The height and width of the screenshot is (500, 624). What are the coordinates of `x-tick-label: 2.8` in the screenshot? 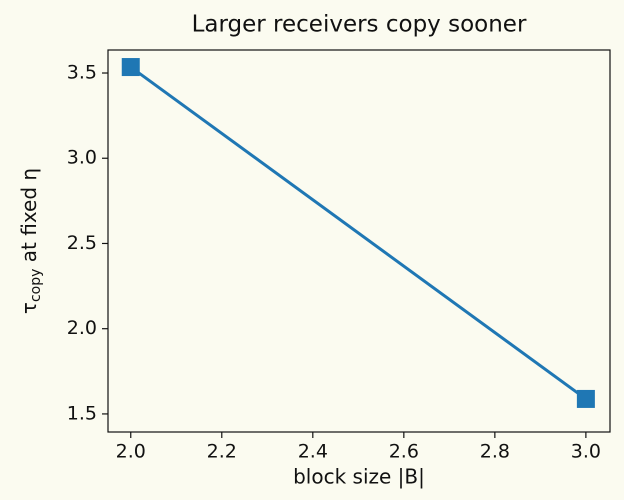 It's located at (495, 452).